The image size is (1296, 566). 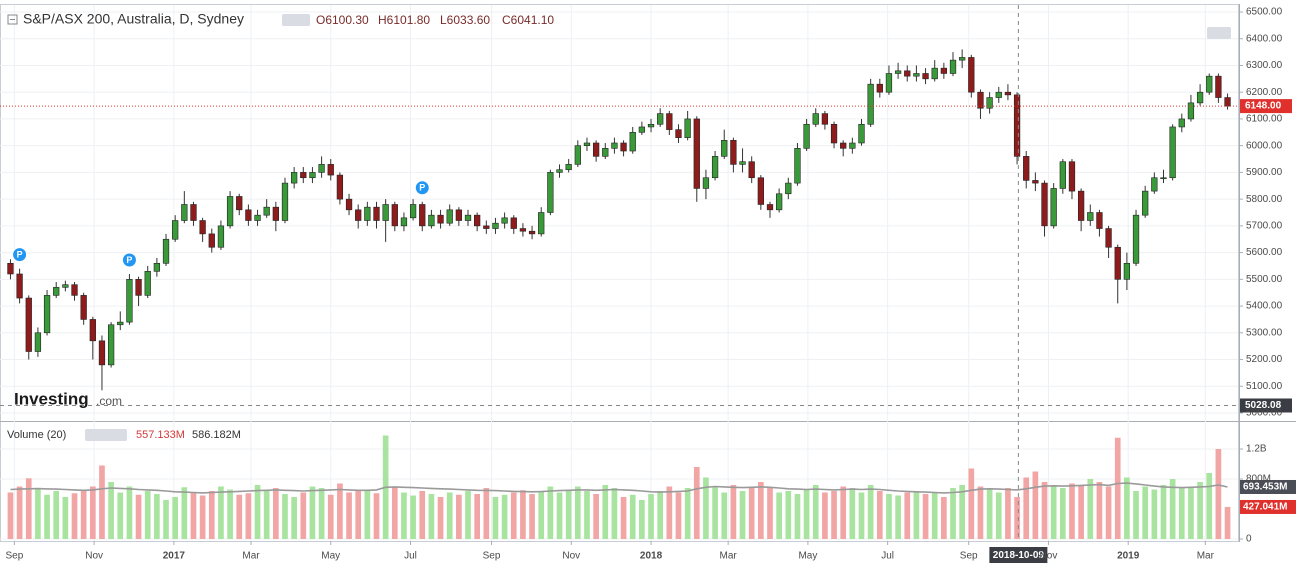 What do you see at coordinates (1264, 386) in the screenshot?
I see `y-tick-label: 5100.00` at bounding box center [1264, 386].